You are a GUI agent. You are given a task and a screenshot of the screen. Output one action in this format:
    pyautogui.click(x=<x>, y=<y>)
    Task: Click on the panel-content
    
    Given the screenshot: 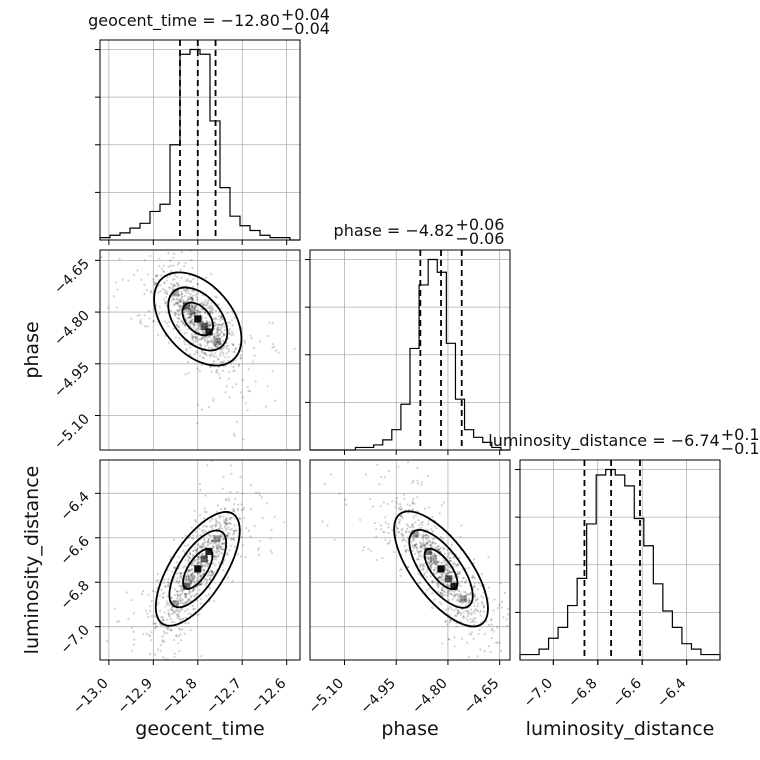 What is the action you would take?
    pyautogui.click(x=196, y=350)
    